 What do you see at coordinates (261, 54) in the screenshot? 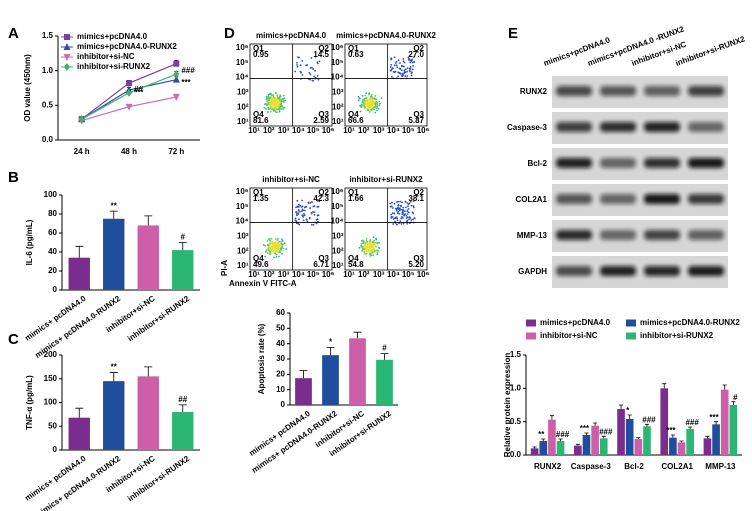
I see `quadrant-value: 0.95` at bounding box center [261, 54].